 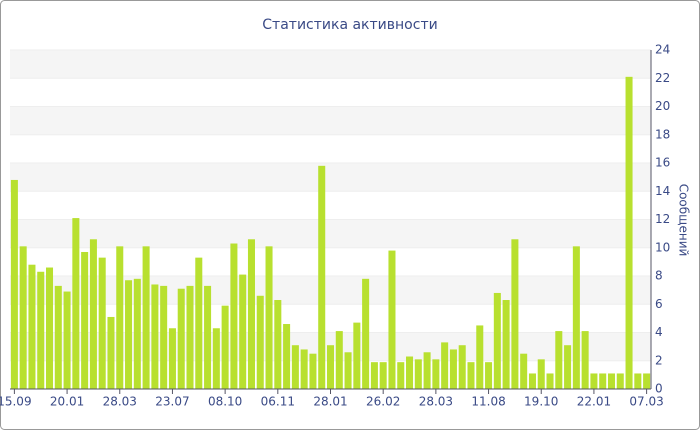 I want to click on y-tick-label: 6, so click(x=659, y=304).